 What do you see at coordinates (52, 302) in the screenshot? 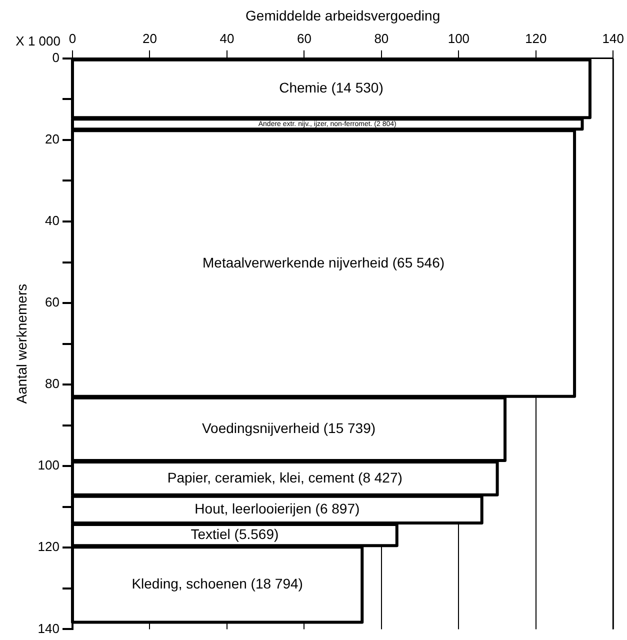
I see `y-tick-label: 60` at bounding box center [52, 302].